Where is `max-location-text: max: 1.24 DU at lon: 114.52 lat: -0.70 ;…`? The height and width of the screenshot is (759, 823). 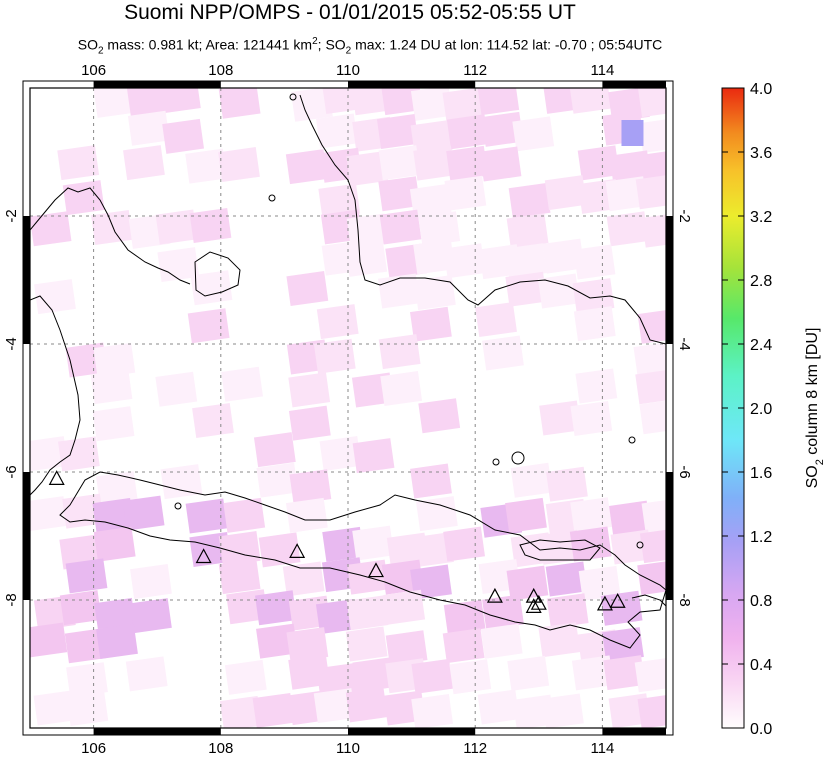 max-location-text: max: 1.24 DU at lon: 114.52 lat: -0.70 ;… is located at coordinates (507, 44).